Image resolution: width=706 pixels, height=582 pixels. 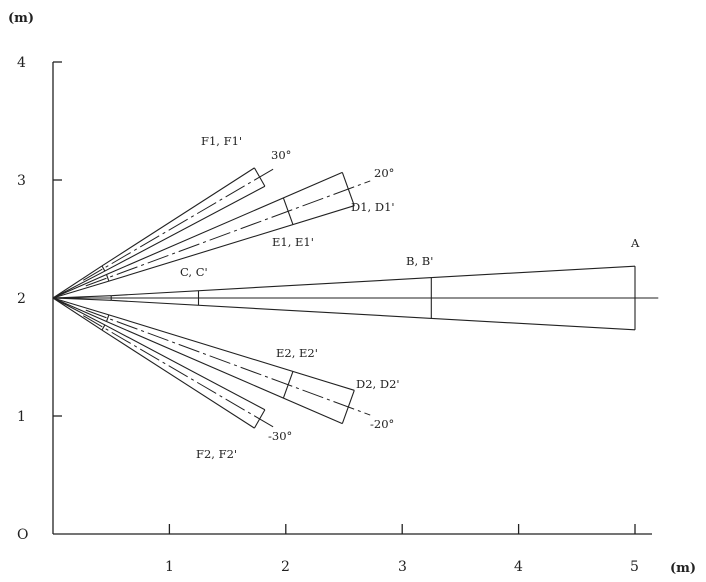 I want to click on y-tick-label-3: 3, so click(x=21, y=181).